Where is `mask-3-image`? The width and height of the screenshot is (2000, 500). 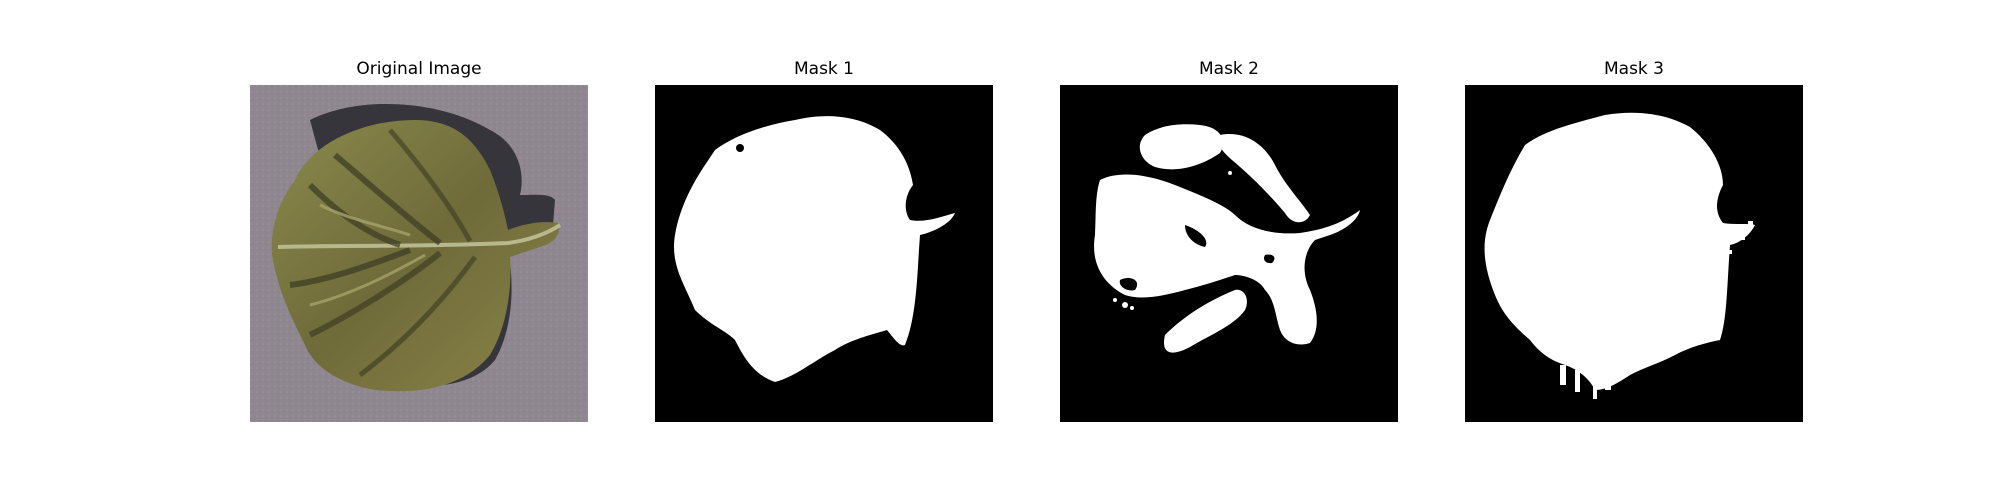
mask-3-image is located at coordinates (1634, 253).